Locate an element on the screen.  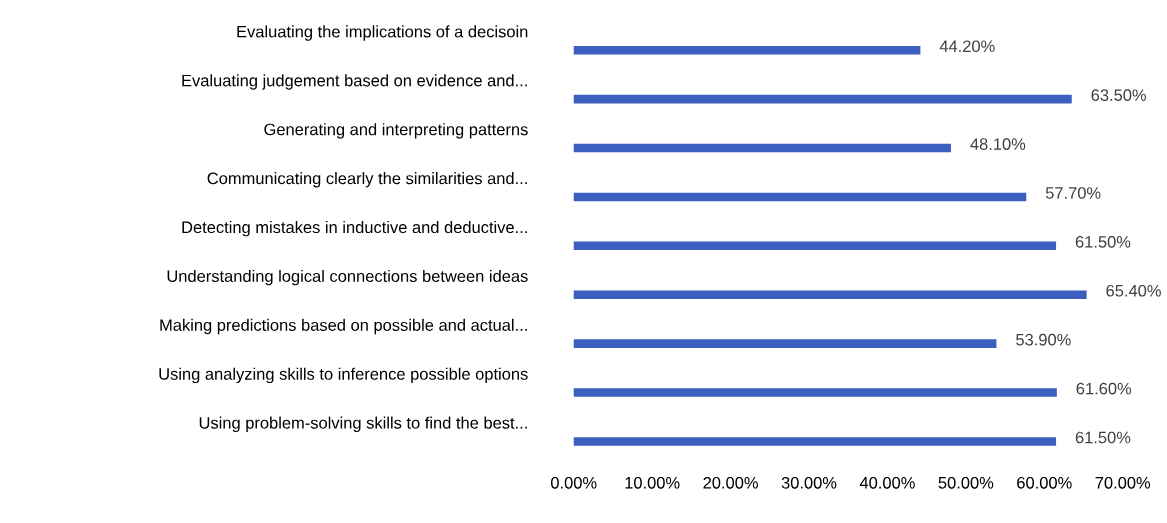
x-tick-label: 60.00% is located at coordinates (1044, 482).